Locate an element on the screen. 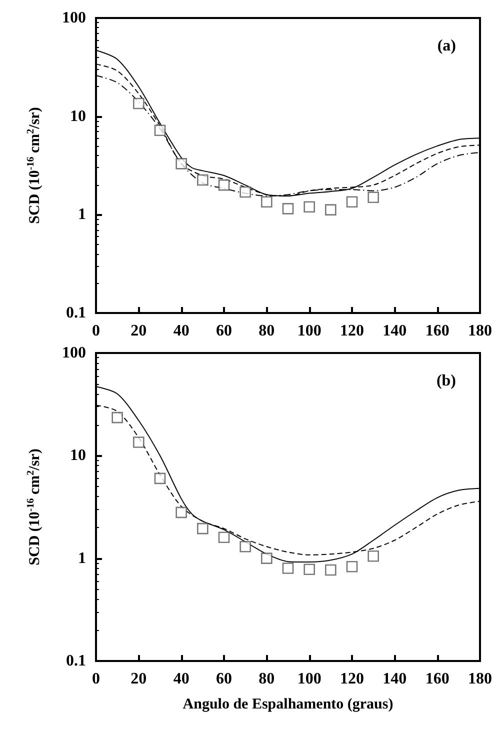 The height and width of the screenshot is (731, 504). x-axis-title: Angulo de Espalhamento (graus) is located at coordinates (288, 704).